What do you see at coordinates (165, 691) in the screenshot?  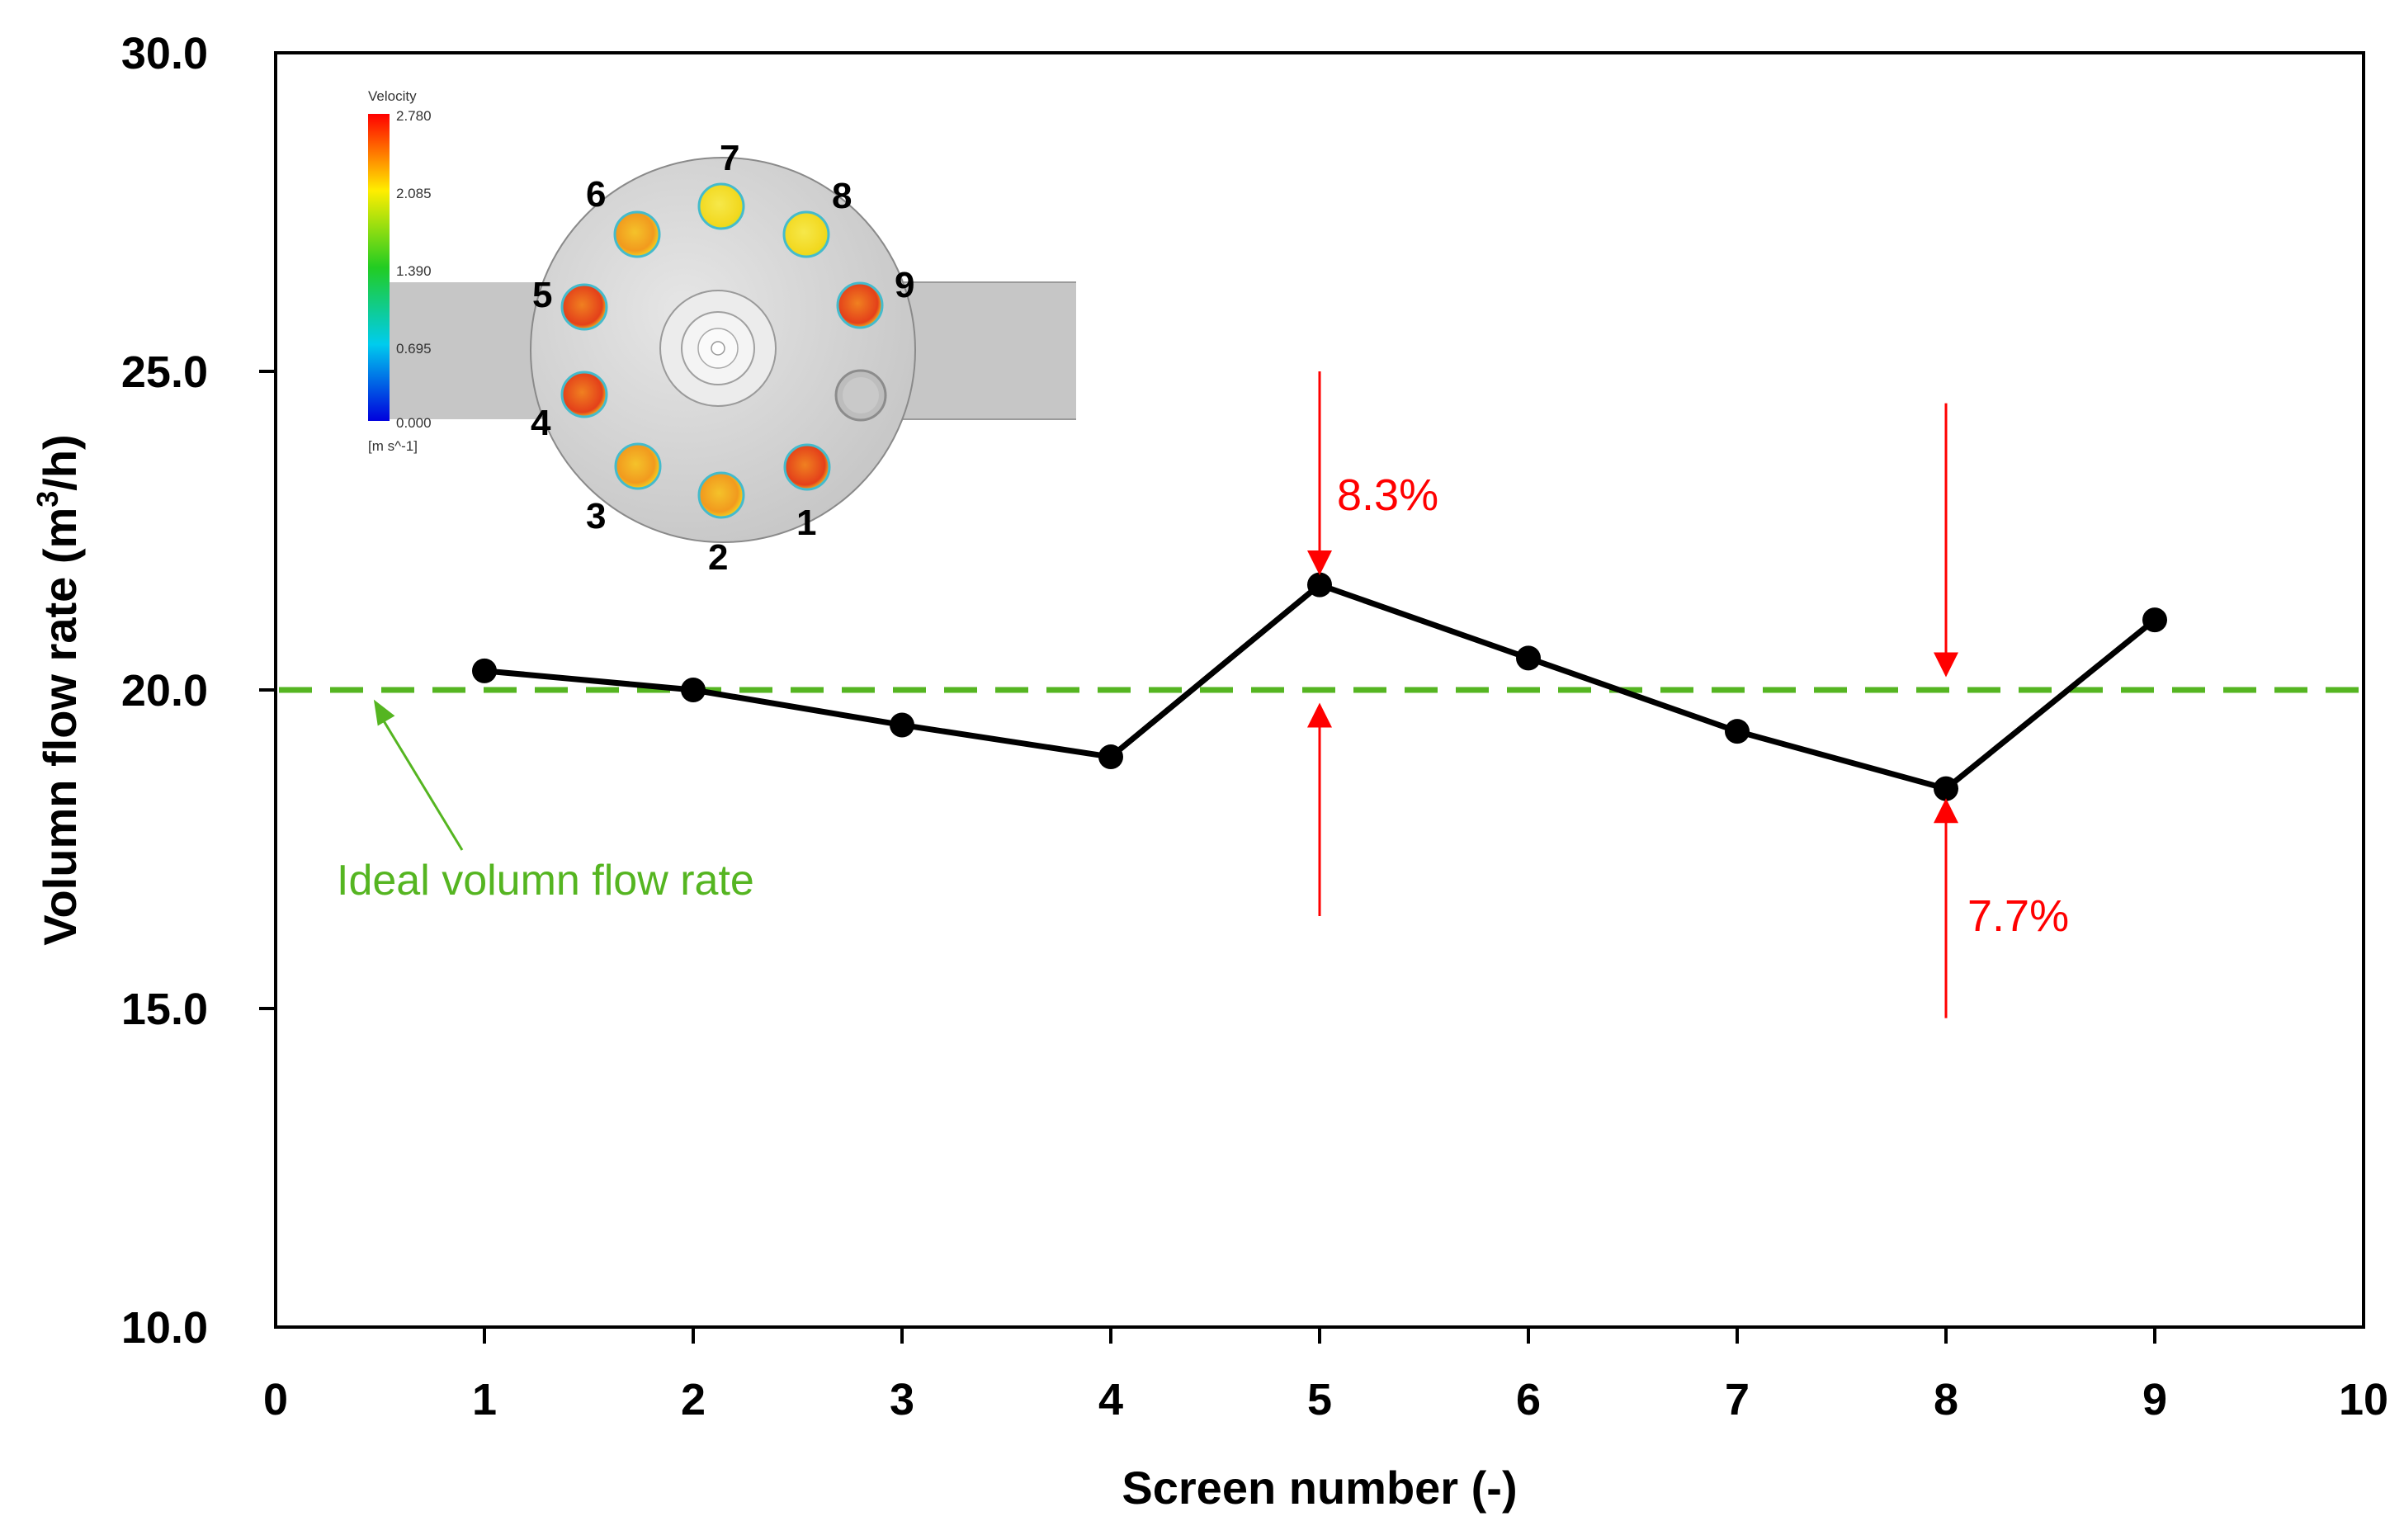 I see `y-tick-label: 20.0` at bounding box center [165, 691].